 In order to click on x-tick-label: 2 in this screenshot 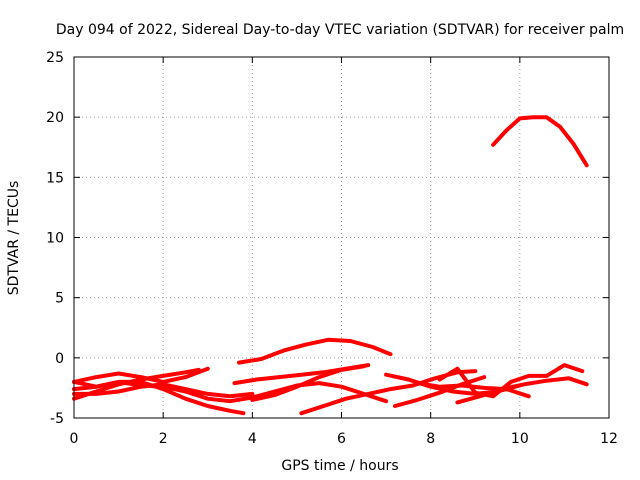, I will do `click(163, 439)`.